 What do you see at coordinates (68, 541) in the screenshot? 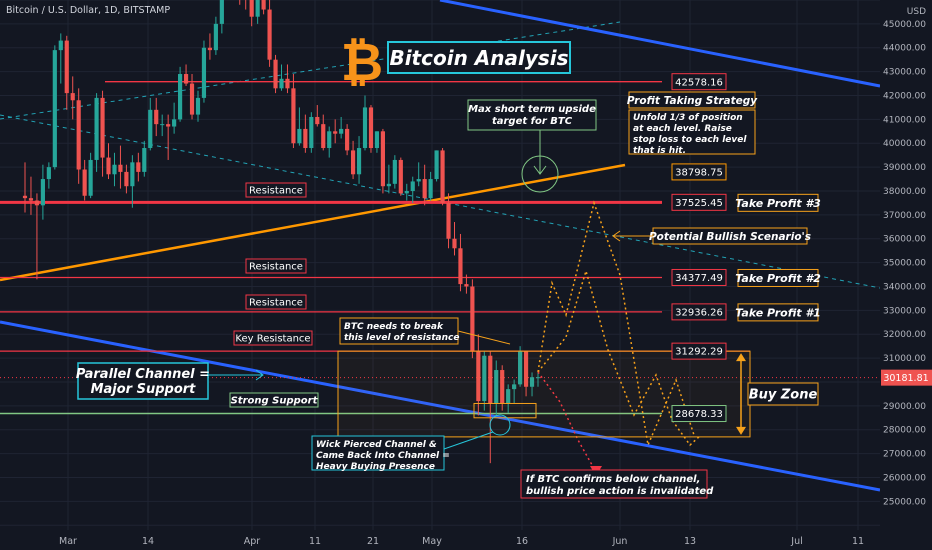
I see `x-tick-label: Mar` at bounding box center [68, 541].